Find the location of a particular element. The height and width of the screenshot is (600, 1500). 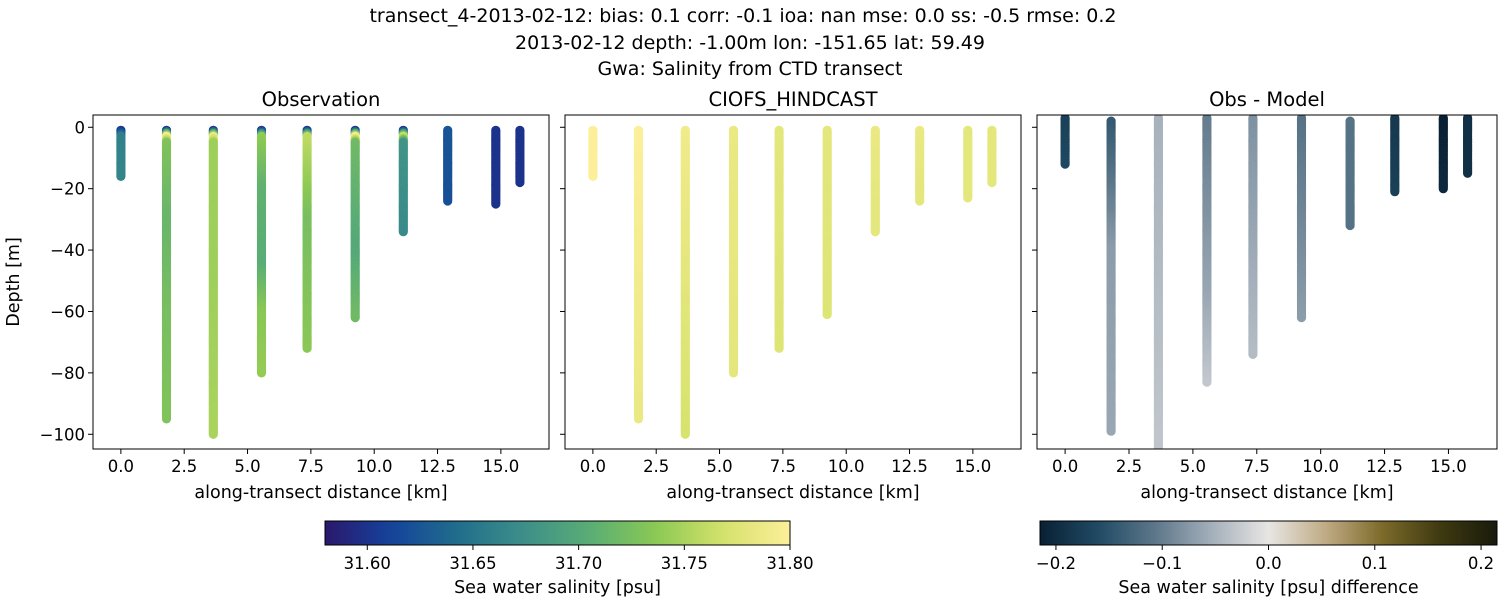

x-tick-label: 12.5 is located at coordinates (909, 466).